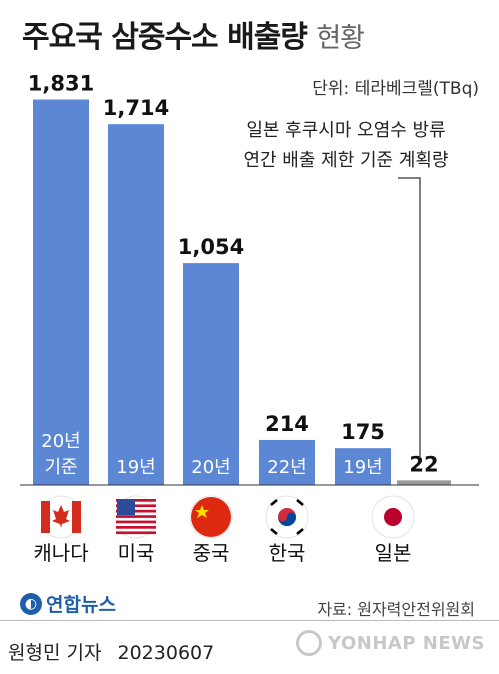 This screenshot has height=674, width=499. What do you see at coordinates (60, 467) in the screenshot?
I see `year-label-1-2: 기준` at bounding box center [60, 467].